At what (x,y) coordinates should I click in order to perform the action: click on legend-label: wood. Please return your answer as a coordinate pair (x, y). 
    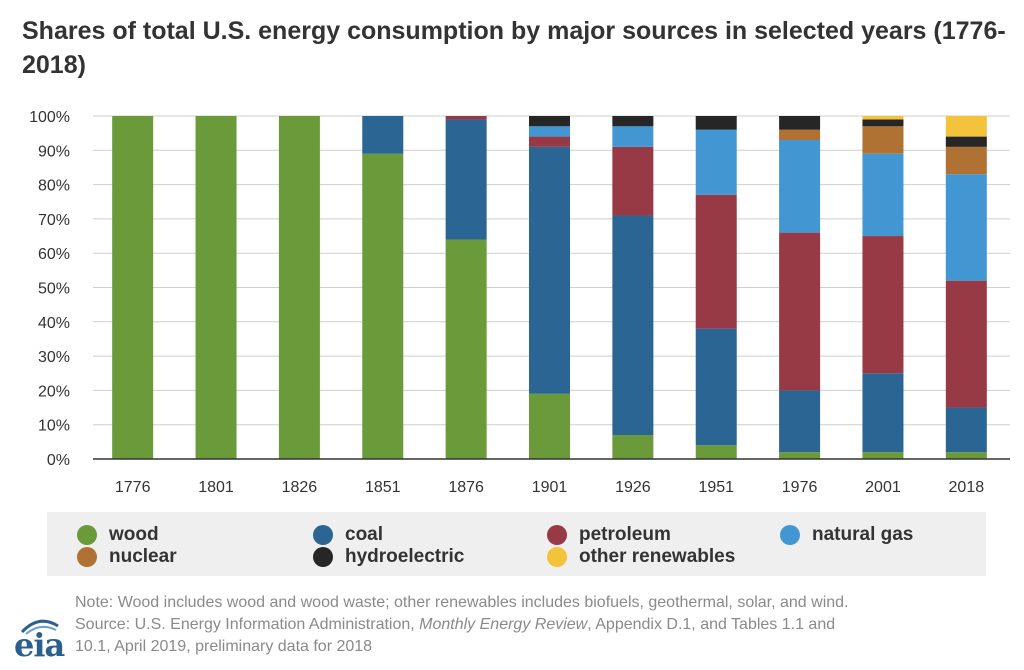
    Looking at the image, I should click on (134, 534).